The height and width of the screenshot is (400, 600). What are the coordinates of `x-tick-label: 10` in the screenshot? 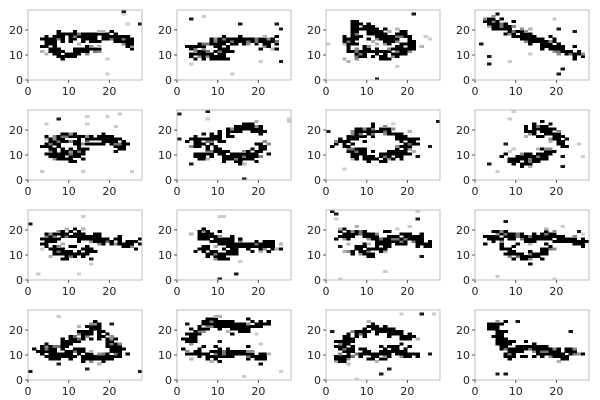 It's located at (69, 191).